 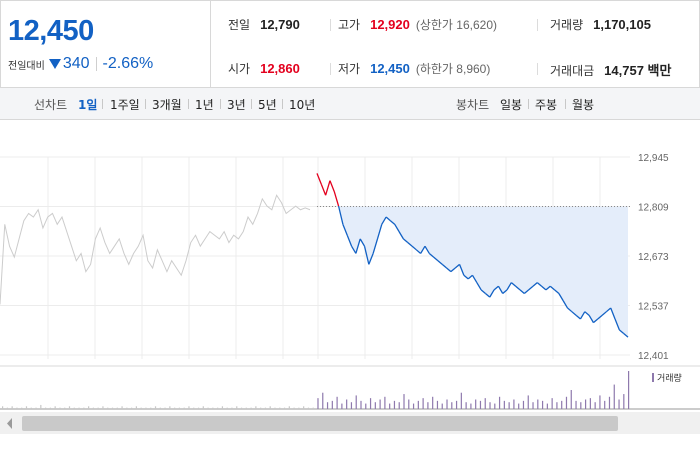 I want to click on chart-scrollbar, so click(x=350, y=423).